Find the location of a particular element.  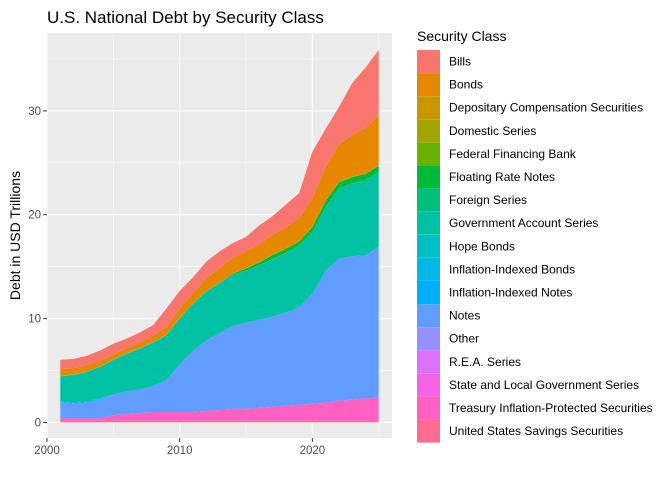

legend-label: Notes is located at coordinates (464, 316).